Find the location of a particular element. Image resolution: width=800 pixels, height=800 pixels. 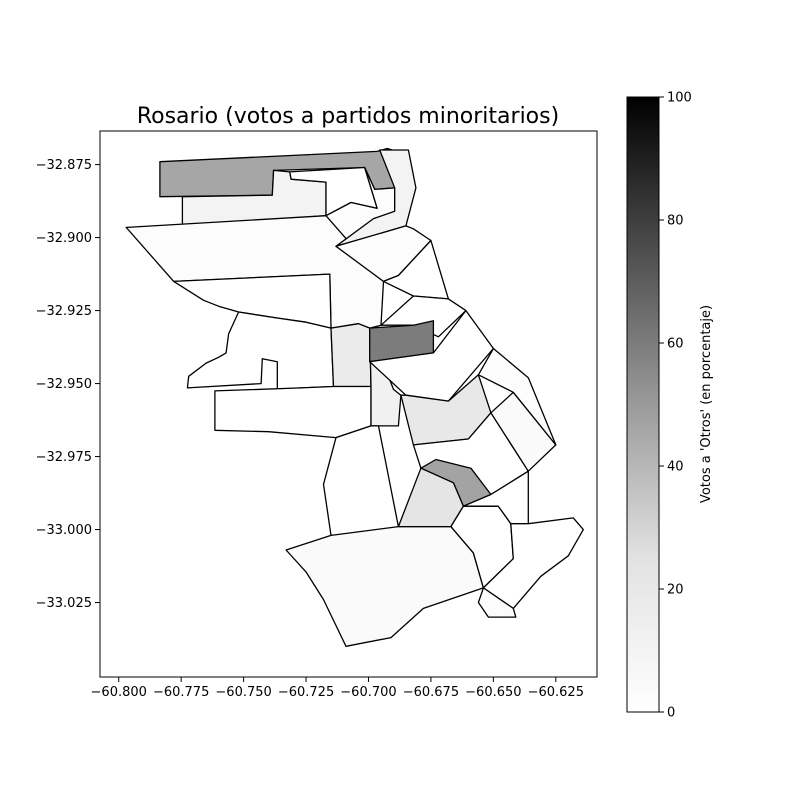

colorbar-tick-label: 40 is located at coordinates (675, 467).